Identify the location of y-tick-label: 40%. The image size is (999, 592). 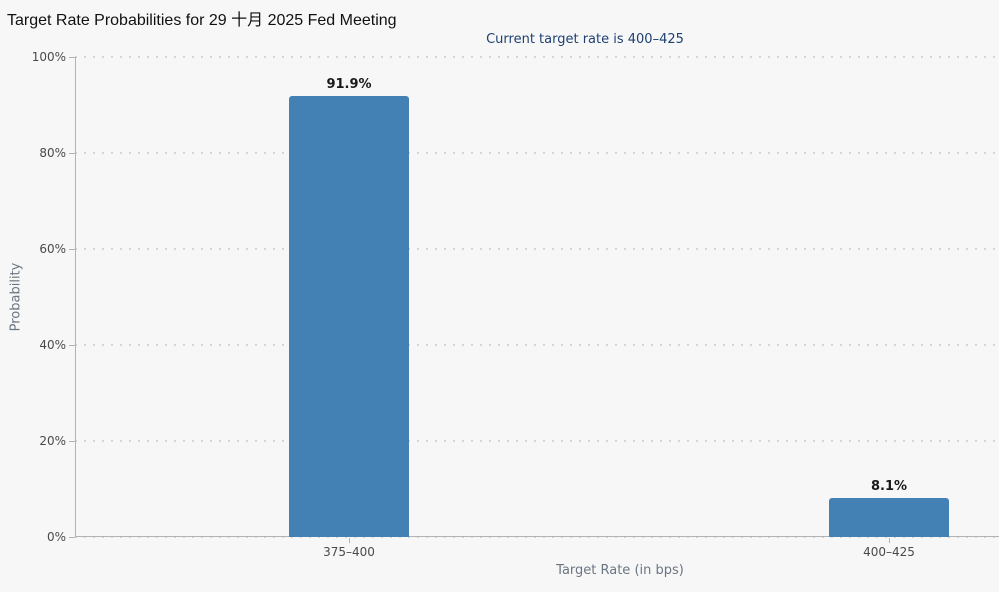
(52, 345).